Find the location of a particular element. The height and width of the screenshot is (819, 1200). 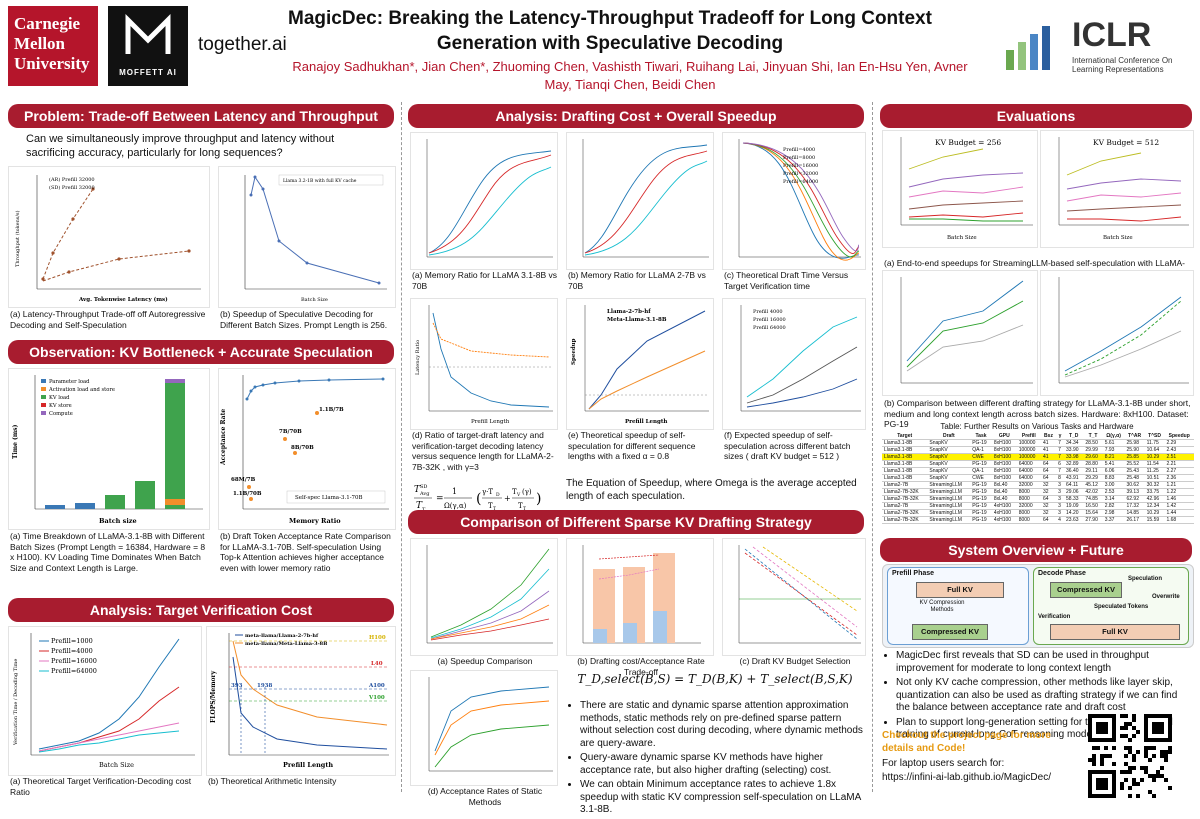

laptop-text: For laptop users search for: is located at coordinates (943, 763).